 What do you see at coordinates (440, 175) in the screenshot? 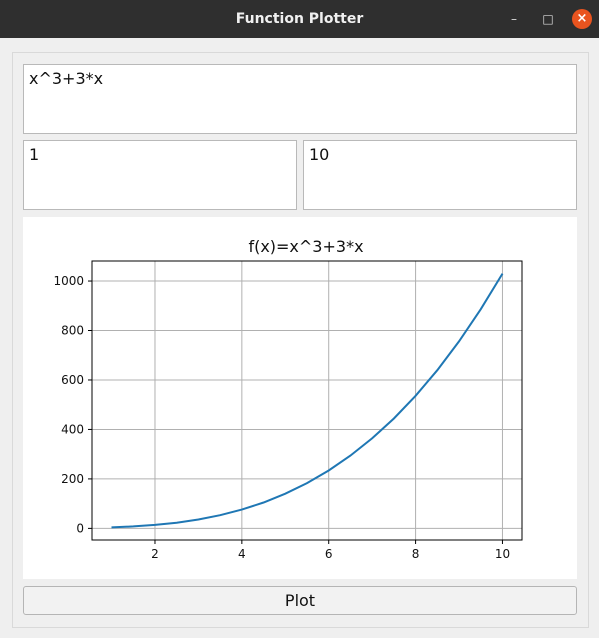
I see `max-input: 10` at bounding box center [440, 175].